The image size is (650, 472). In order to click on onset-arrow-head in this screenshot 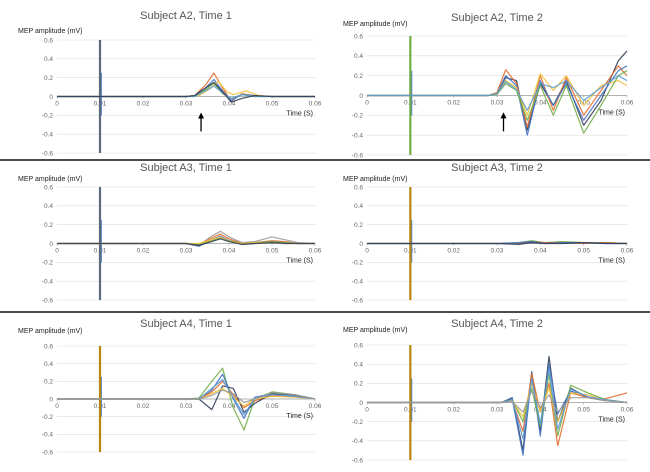, I will do `click(201, 115)`.